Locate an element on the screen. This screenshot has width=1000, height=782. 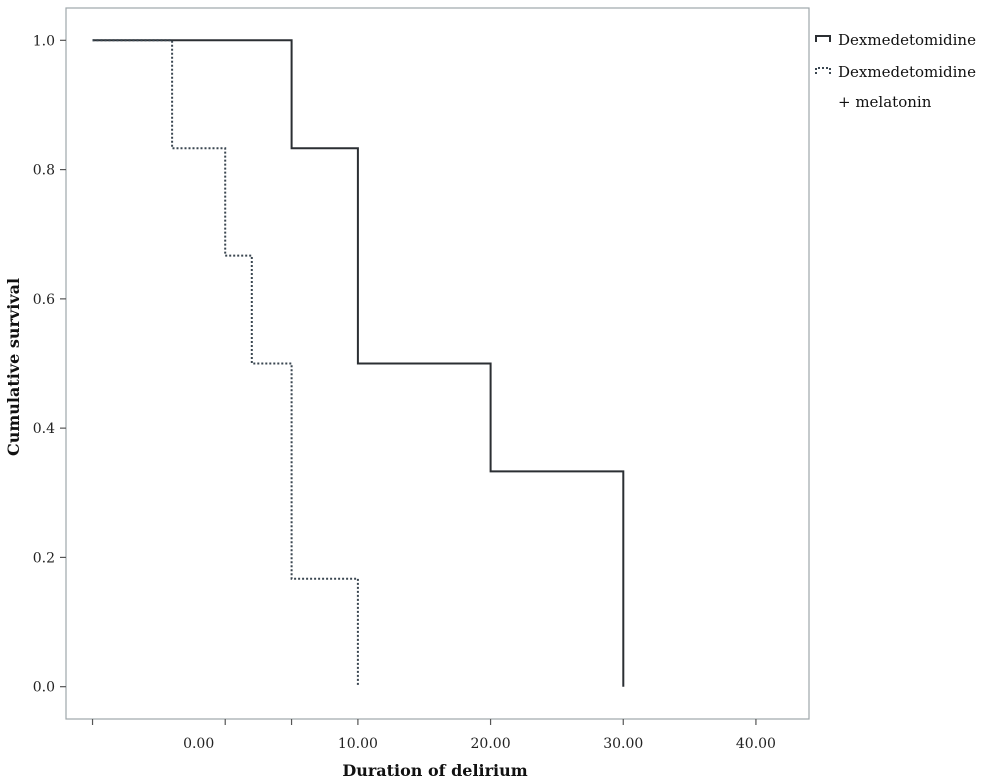
y-tick-label: 0.2 is located at coordinates (44, 558).